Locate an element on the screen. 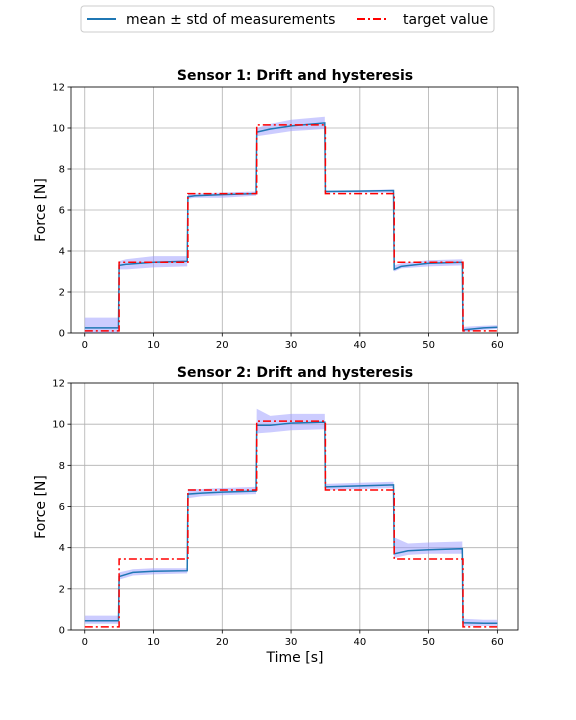 The height and width of the screenshot is (720, 576). chart-title: Sensor 2: Drift and hysteresis is located at coordinates (295, 373).